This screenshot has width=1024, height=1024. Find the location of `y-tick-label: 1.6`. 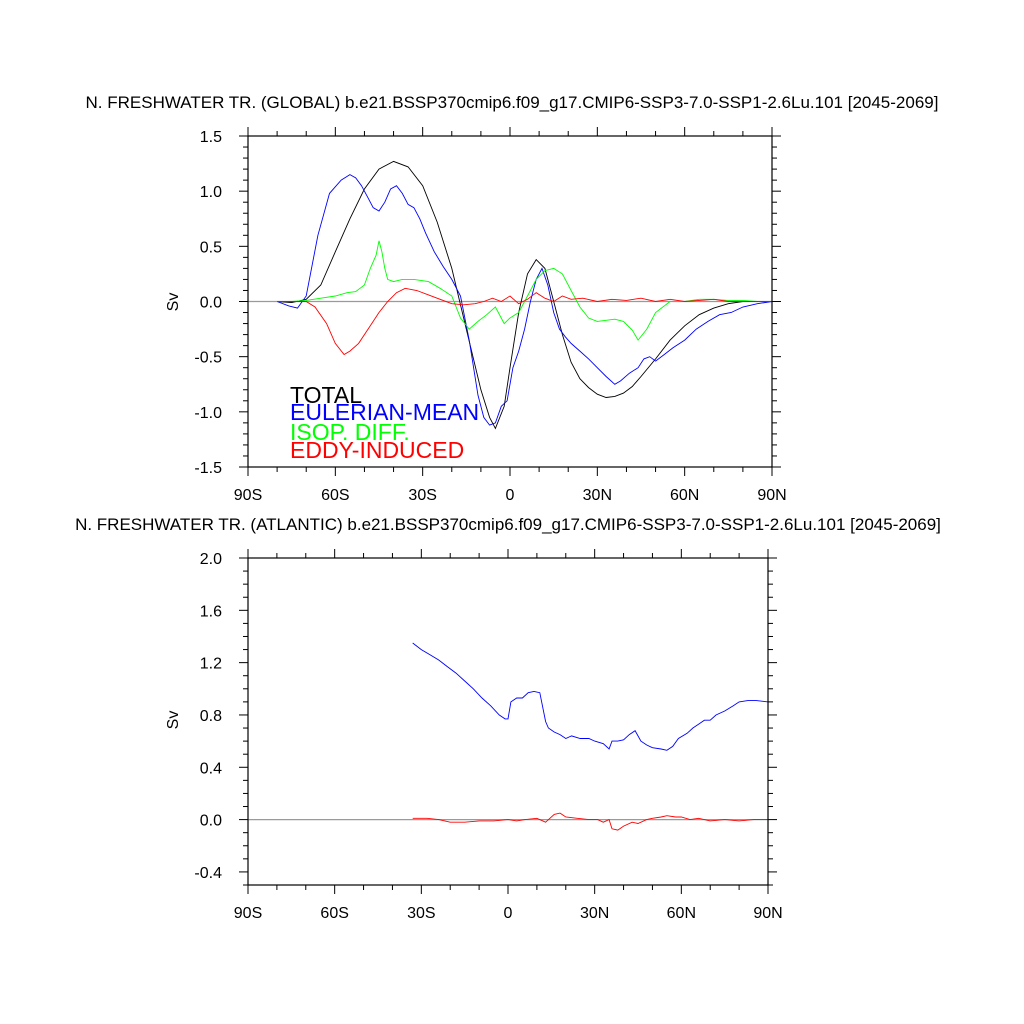

y-tick-label: 1.6 is located at coordinates (211, 611).